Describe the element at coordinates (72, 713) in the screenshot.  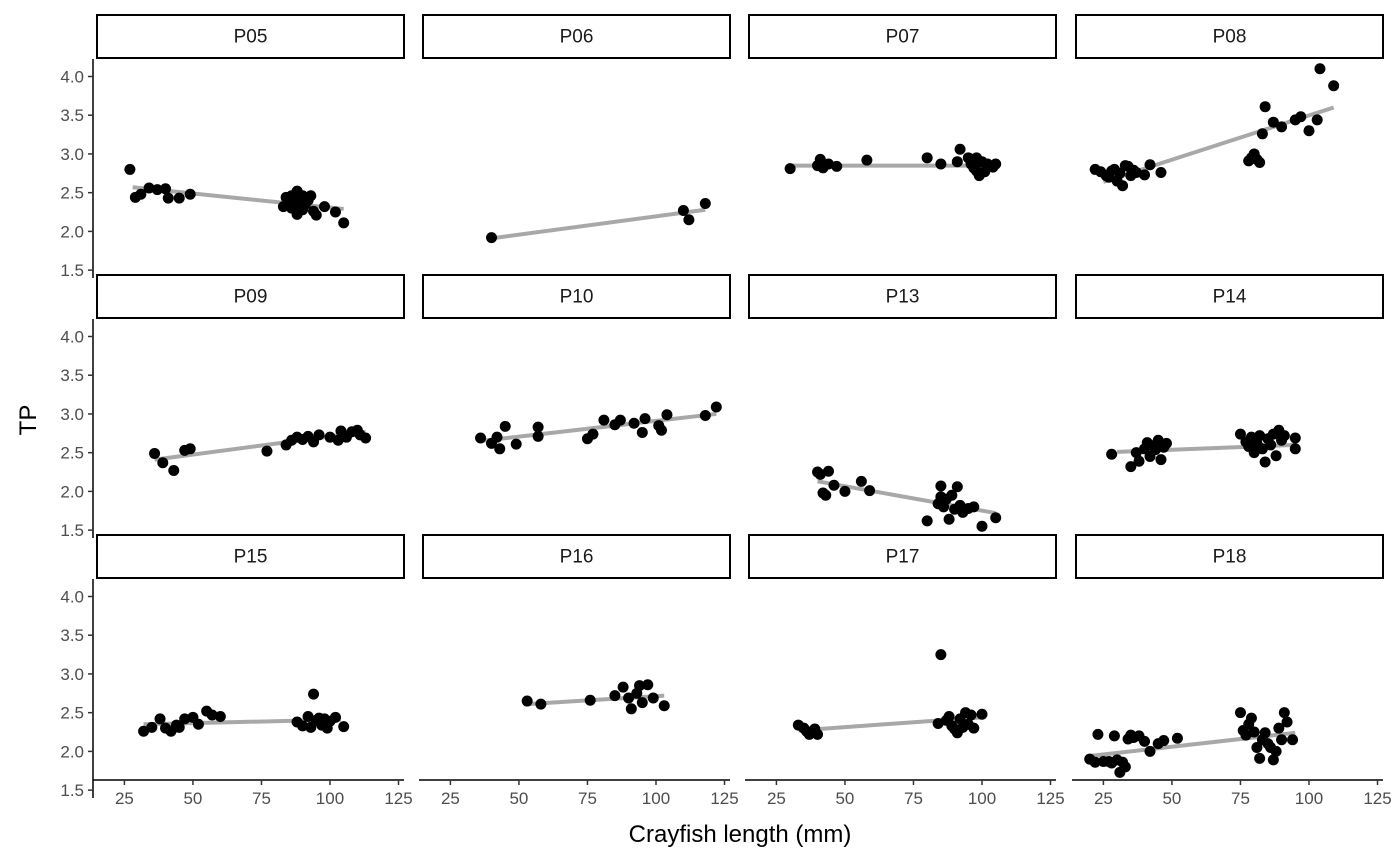
I see `y-tick-label: 2.5` at that location.